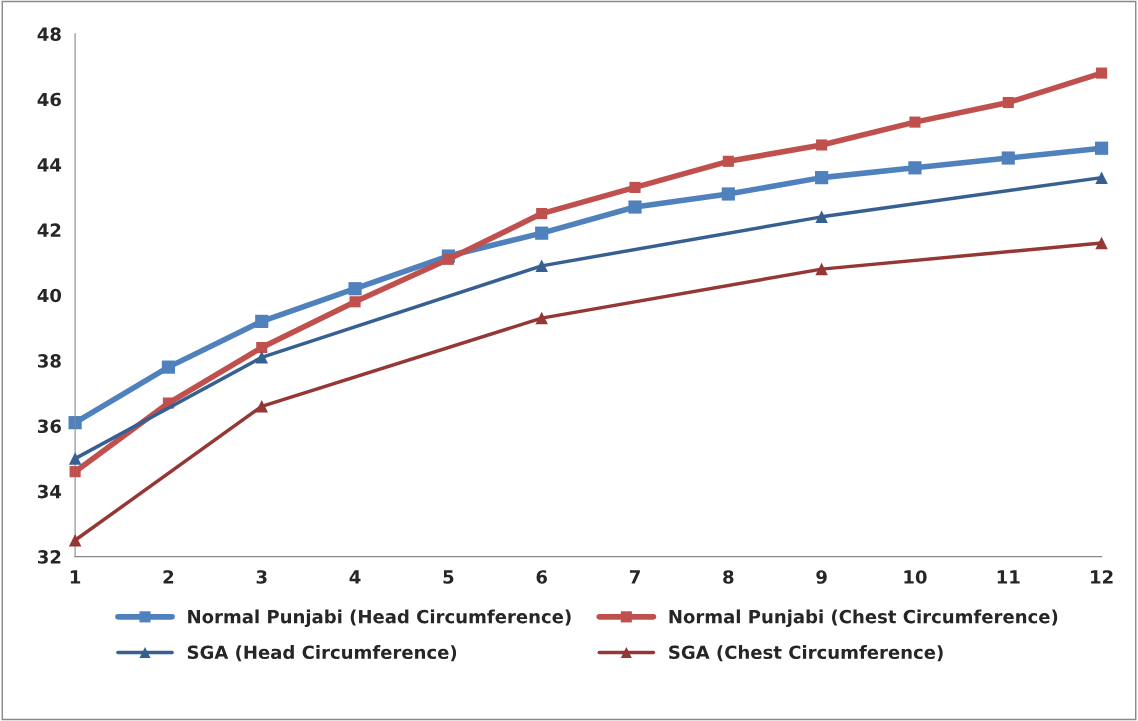  Describe the element at coordinates (448, 577) in the screenshot. I see `x-tick-label: 5` at that location.